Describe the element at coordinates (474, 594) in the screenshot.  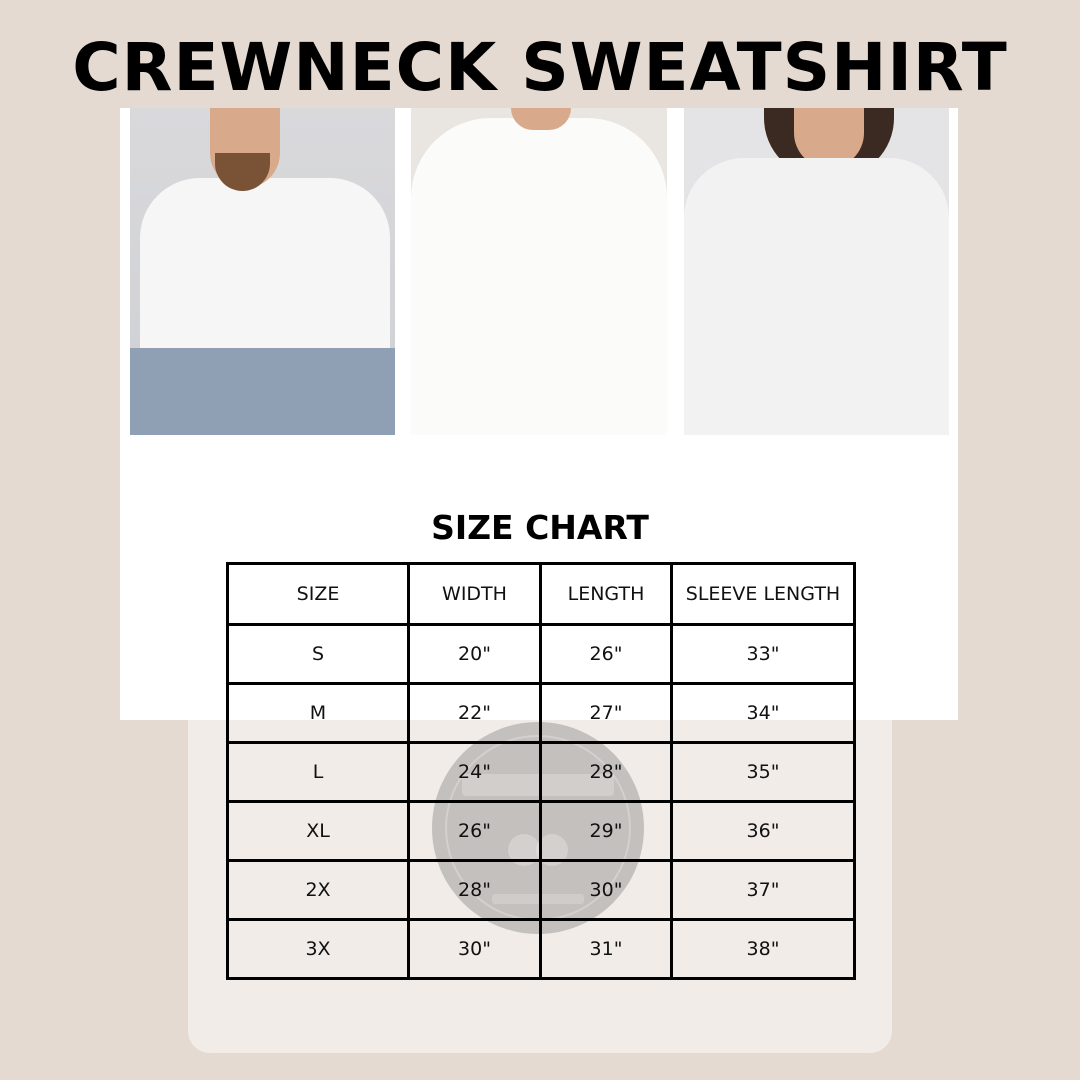
I see `header-width: WIDTH` at that location.